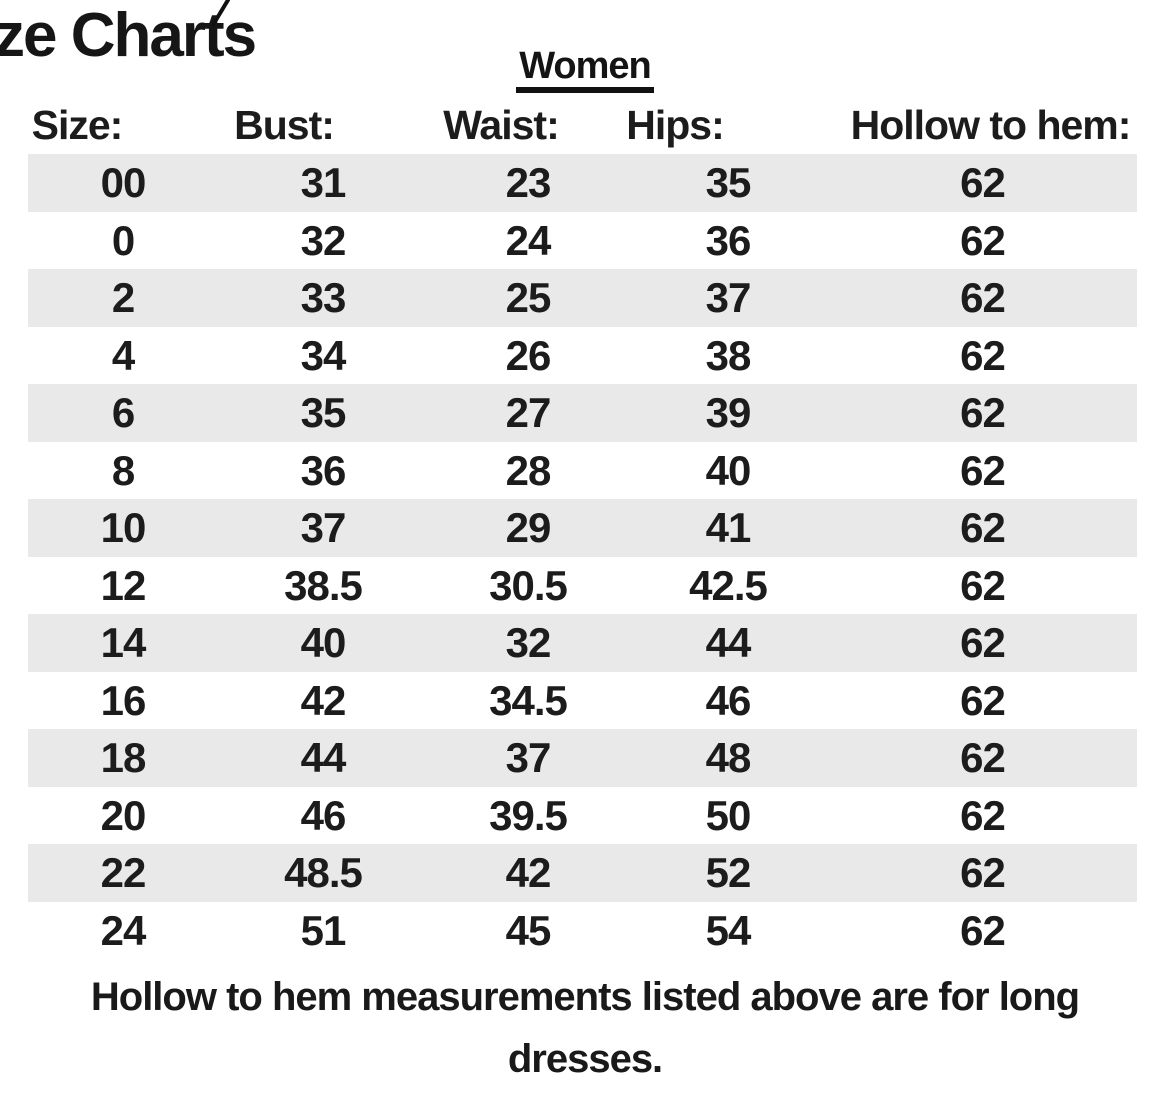 The image size is (1170, 1111). What do you see at coordinates (728, 815) in the screenshot?
I see `table-cell: 50` at bounding box center [728, 815].